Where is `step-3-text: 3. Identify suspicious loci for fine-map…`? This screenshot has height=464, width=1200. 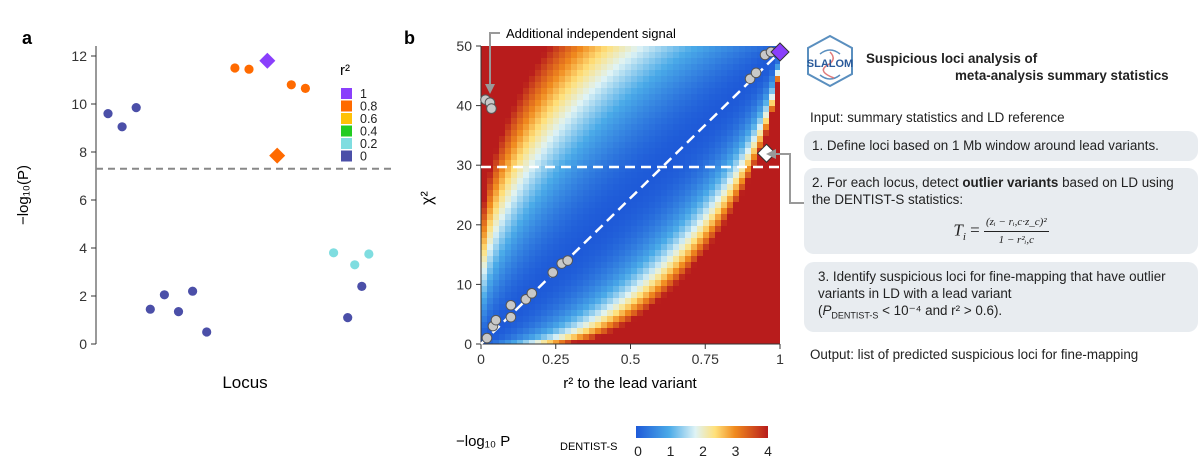
step-3-text: 3. Identify suspicious loci for fine-map… is located at coordinates (992, 285).